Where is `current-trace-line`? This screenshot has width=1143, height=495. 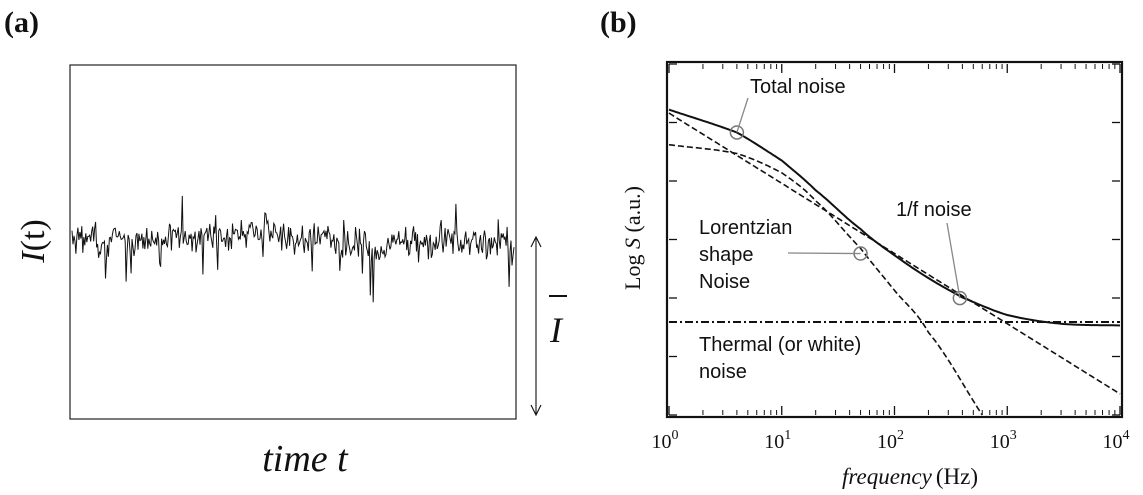
current-trace-line is located at coordinates (293, 249).